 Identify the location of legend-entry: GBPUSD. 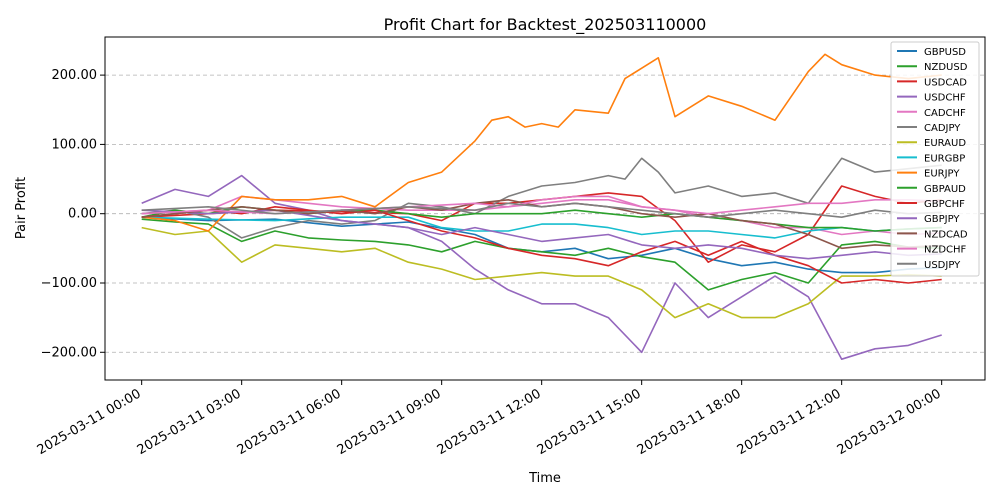
(945, 52).